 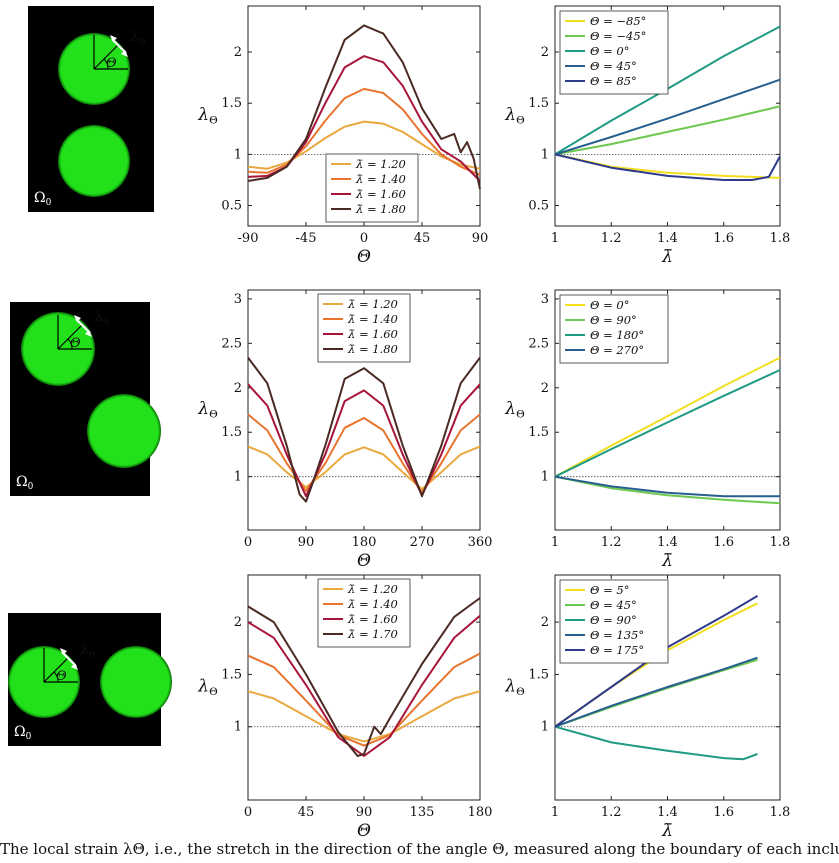 I want to click on inset-image-1: ΘλΘ Ω0, so click(x=91, y=109).